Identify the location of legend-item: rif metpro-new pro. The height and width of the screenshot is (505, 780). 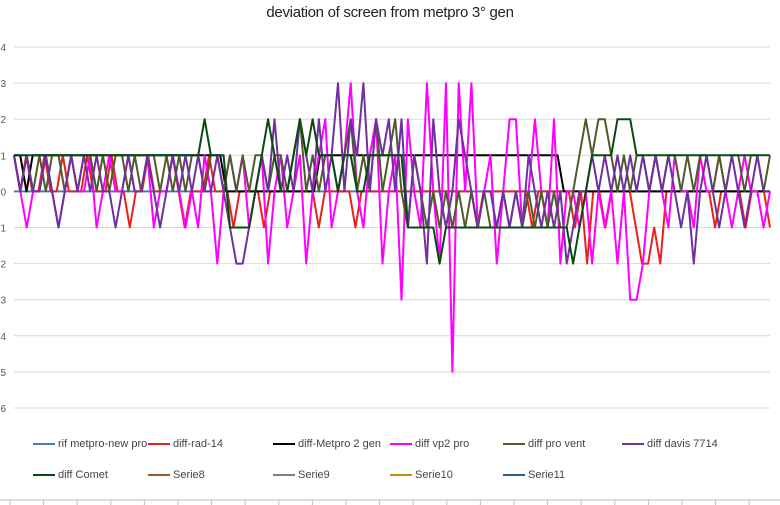
(90, 444).